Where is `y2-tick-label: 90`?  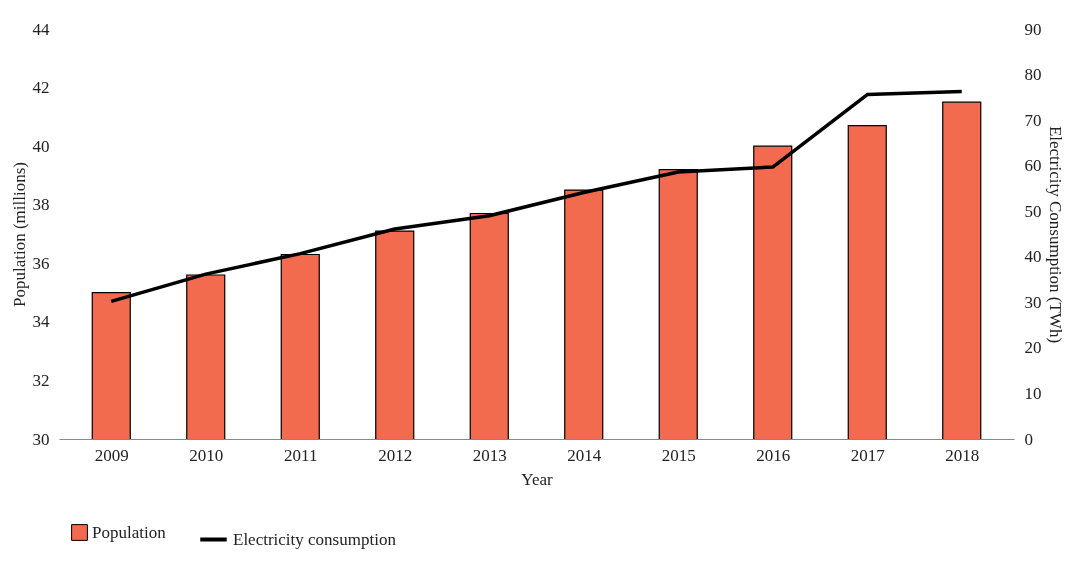
y2-tick-label: 90 is located at coordinates (1033, 29).